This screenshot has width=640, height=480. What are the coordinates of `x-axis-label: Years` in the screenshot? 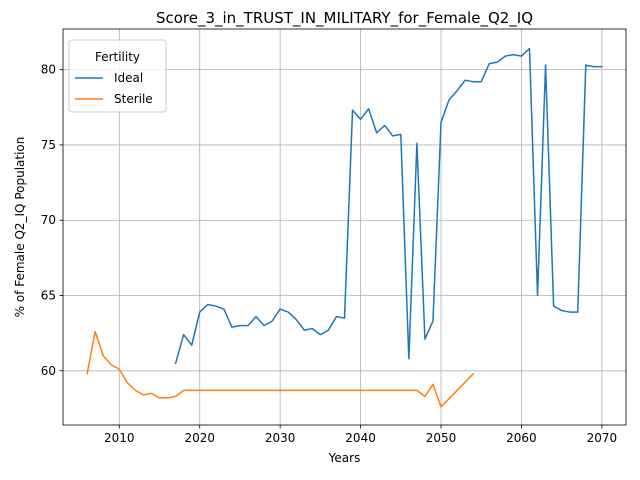 It's located at (344, 458).